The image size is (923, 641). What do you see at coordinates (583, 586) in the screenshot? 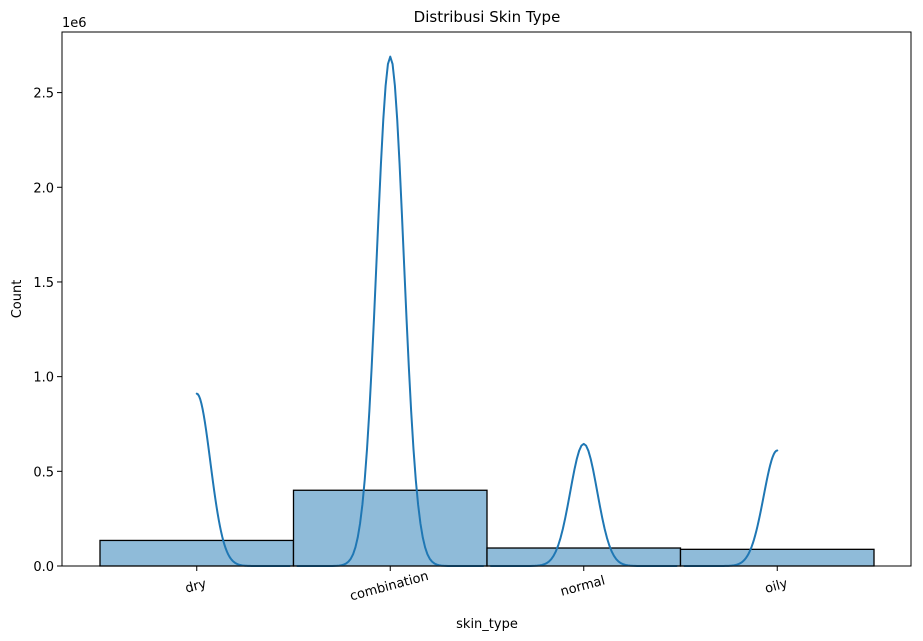
I see `x-tick-label: normal` at bounding box center [583, 586].